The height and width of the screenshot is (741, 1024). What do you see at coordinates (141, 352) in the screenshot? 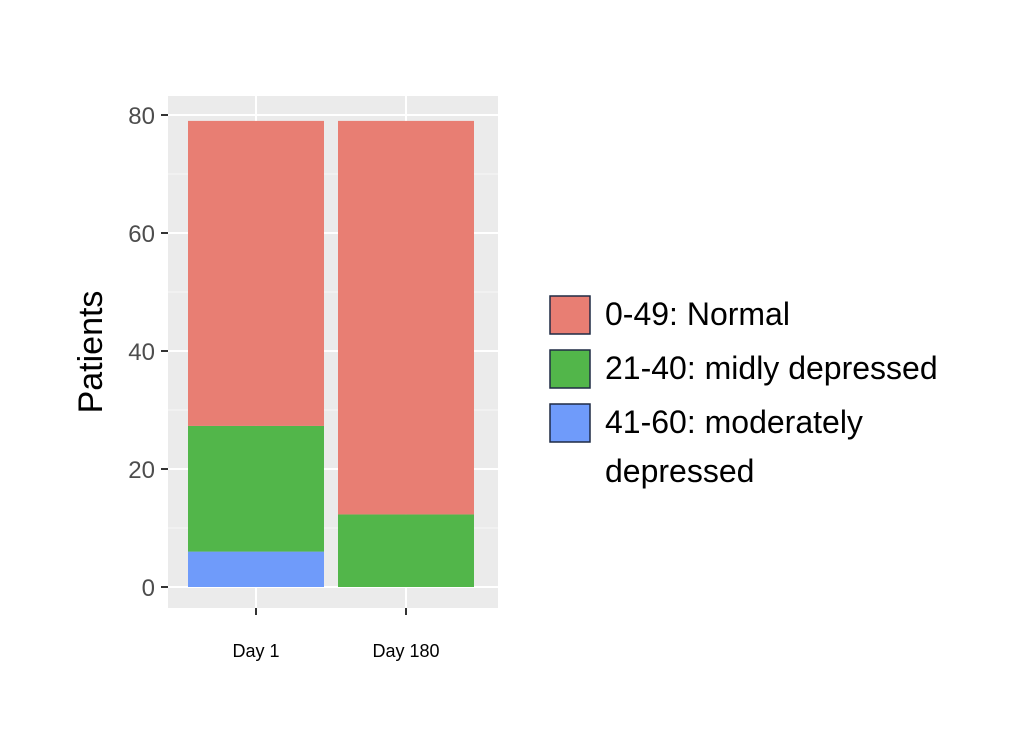
I see `y-tick-label: 40` at bounding box center [141, 352].